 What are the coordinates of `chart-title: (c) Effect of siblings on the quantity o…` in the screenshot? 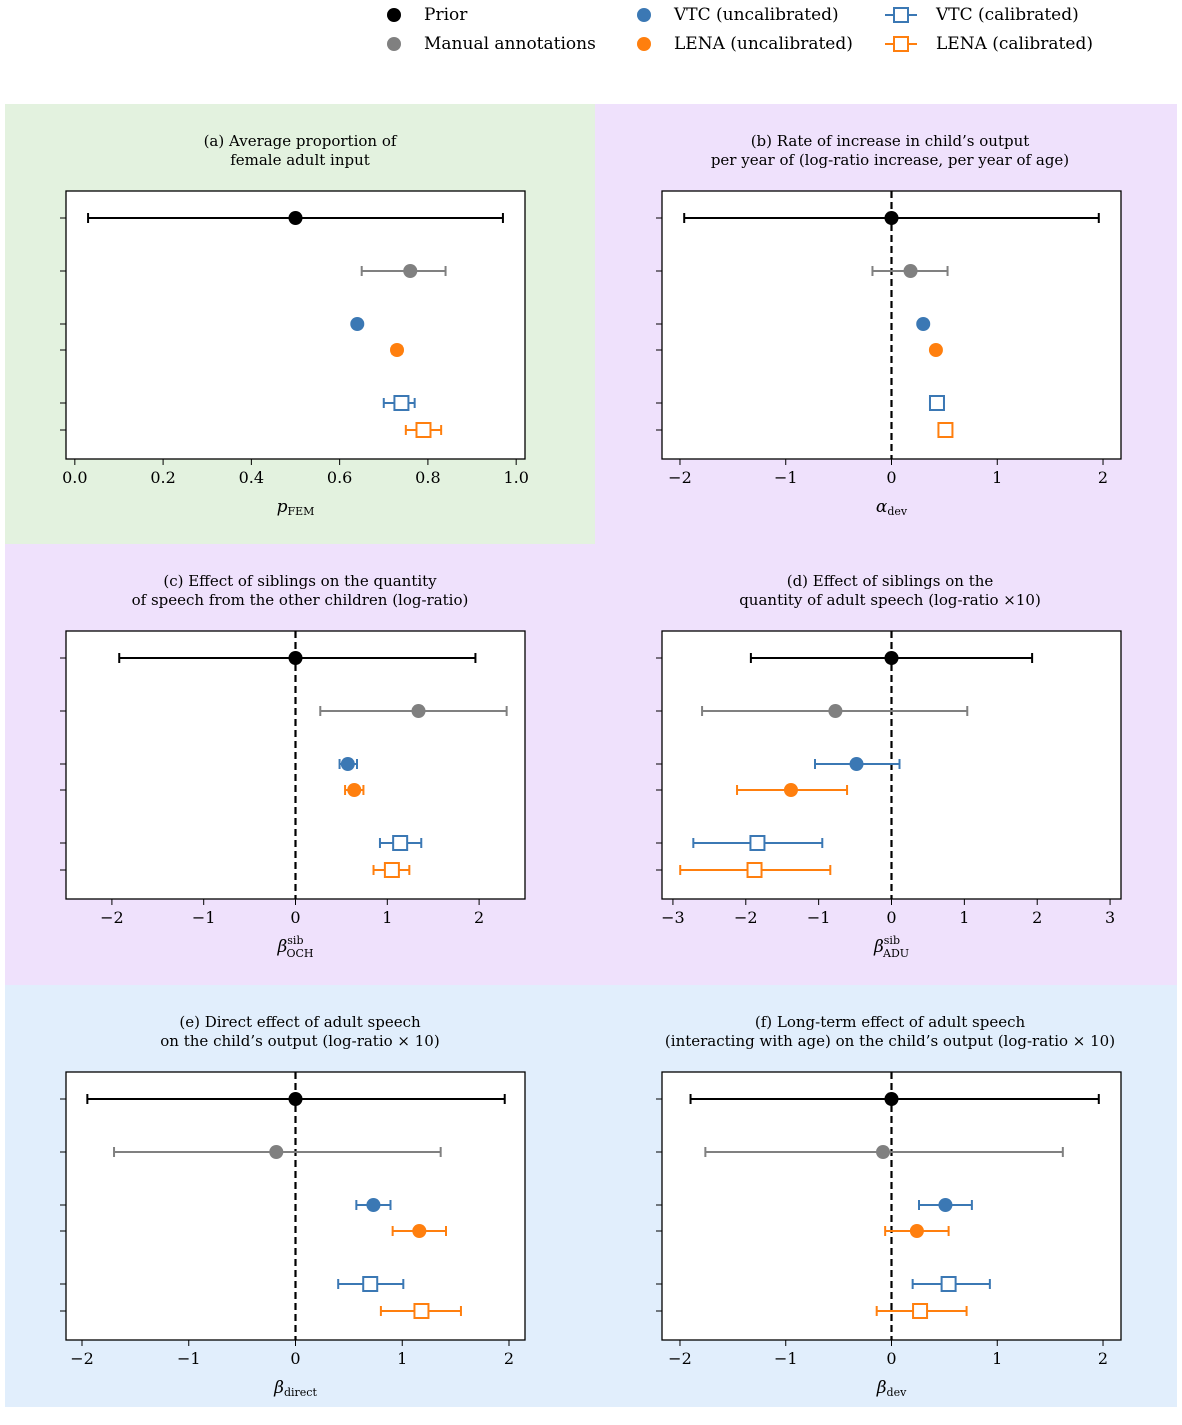 It's located at (300, 590).